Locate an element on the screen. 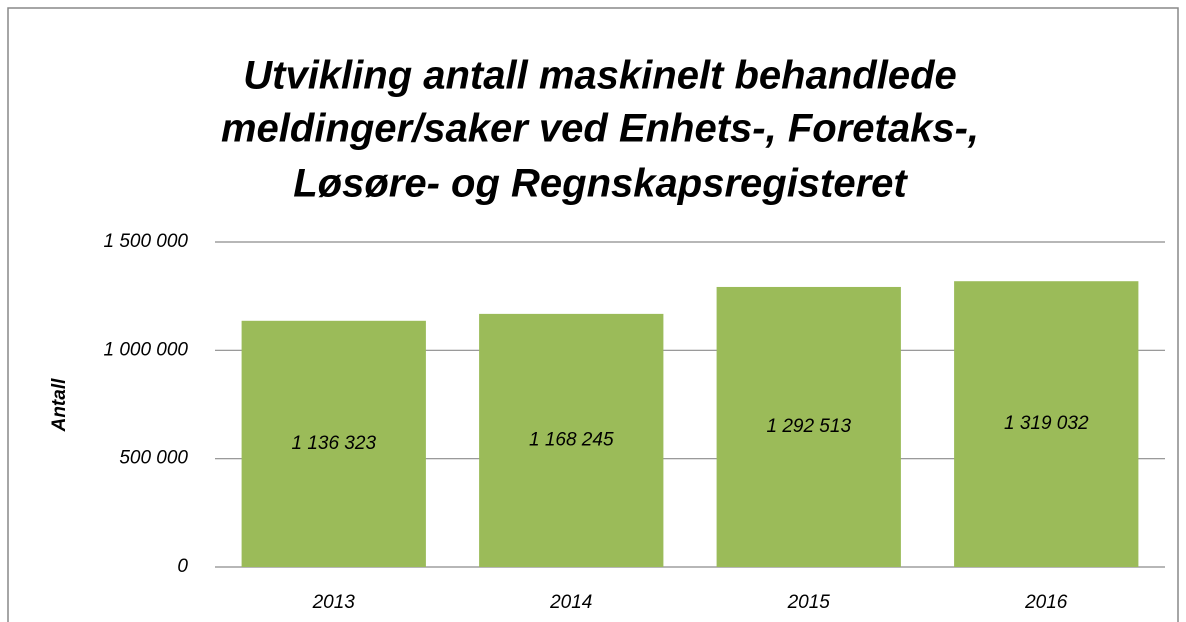 The width and height of the screenshot is (1186, 622). x-tick-label: 2013 is located at coordinates (334, 602).